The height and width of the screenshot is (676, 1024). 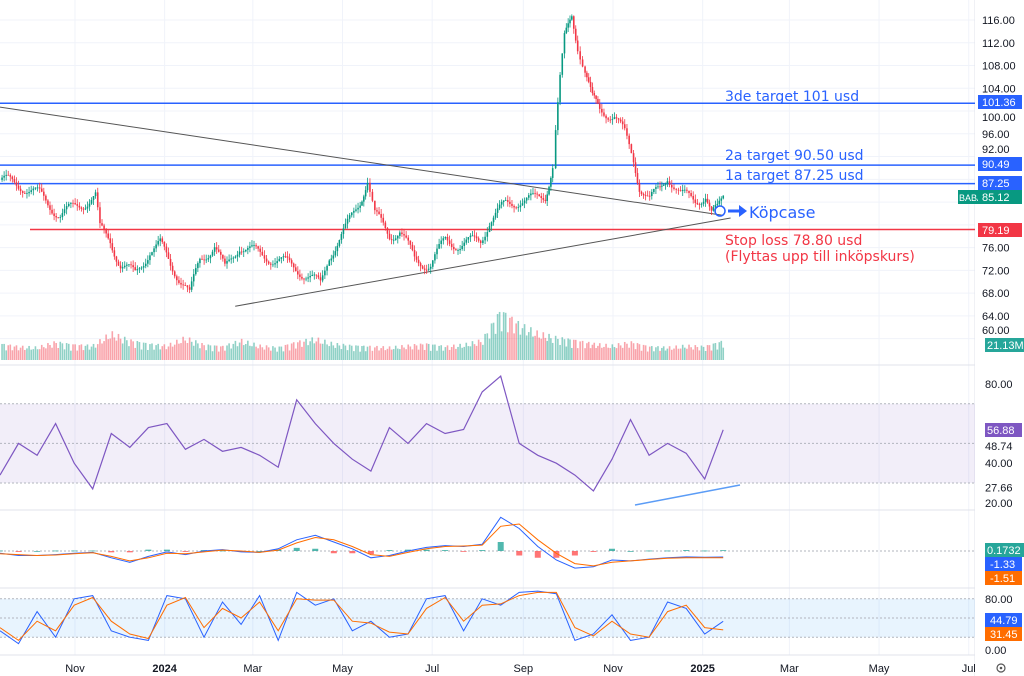 What do you see at coordinates (1000, 183) in the screenshot?
I see `badge-target1: 87.25` at bounding box center [1000, 183].